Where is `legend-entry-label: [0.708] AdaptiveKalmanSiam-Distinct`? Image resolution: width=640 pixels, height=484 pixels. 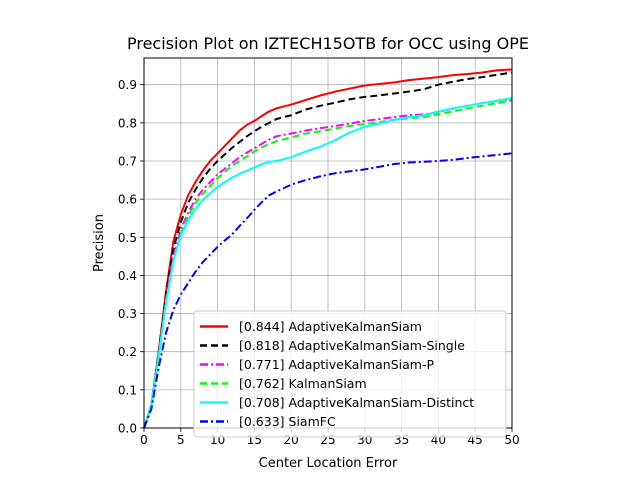
legend-entry-label: [0.708] AdaptiveKalmanSiam-Distinct is located at coordinates (356, 402).